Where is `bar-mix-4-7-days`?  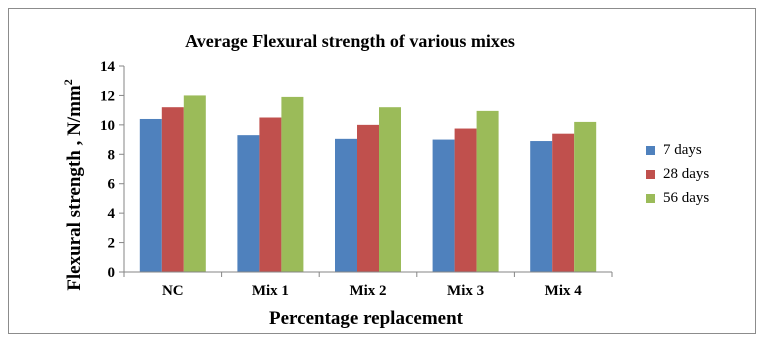 bar-mix-4-7-days is located at coordinates (541, 206).